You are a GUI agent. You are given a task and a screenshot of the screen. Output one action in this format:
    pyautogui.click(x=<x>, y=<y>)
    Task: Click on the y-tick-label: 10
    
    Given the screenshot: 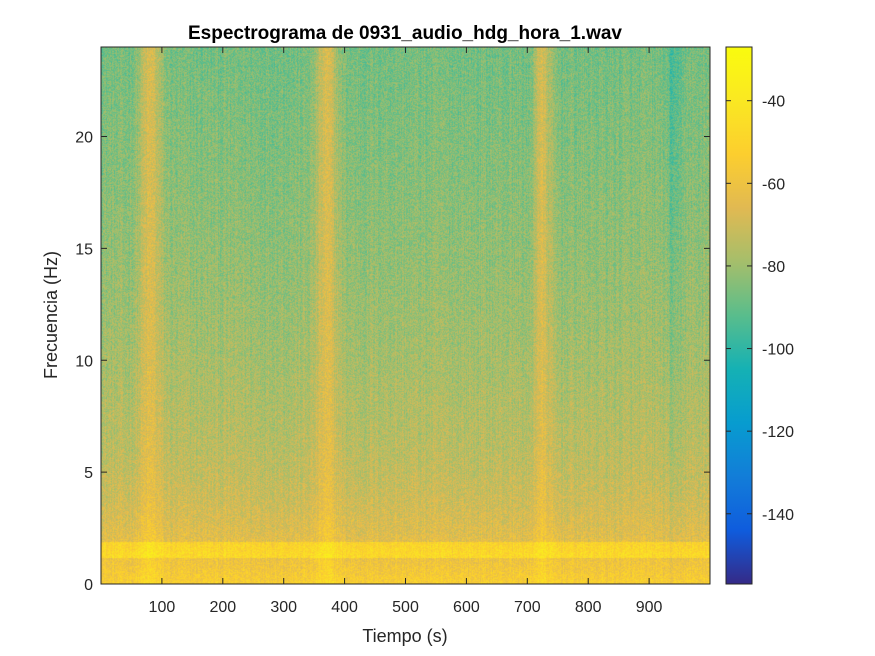 What is the action you would take?
    pyautogui.click(x=84, y=361)
    